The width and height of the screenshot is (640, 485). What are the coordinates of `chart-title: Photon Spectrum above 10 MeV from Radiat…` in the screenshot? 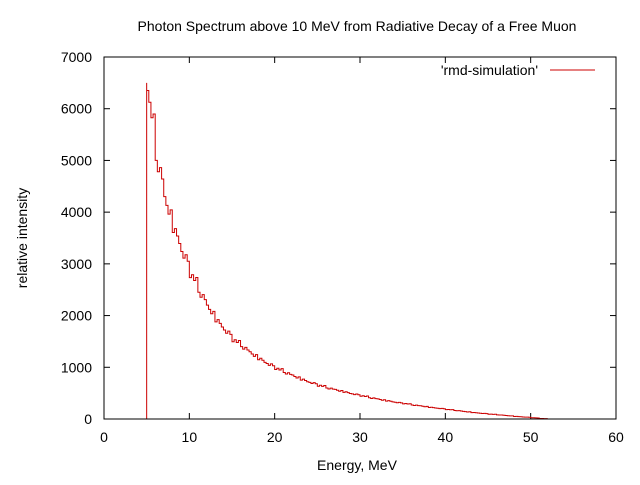 It's located at (357, 26).